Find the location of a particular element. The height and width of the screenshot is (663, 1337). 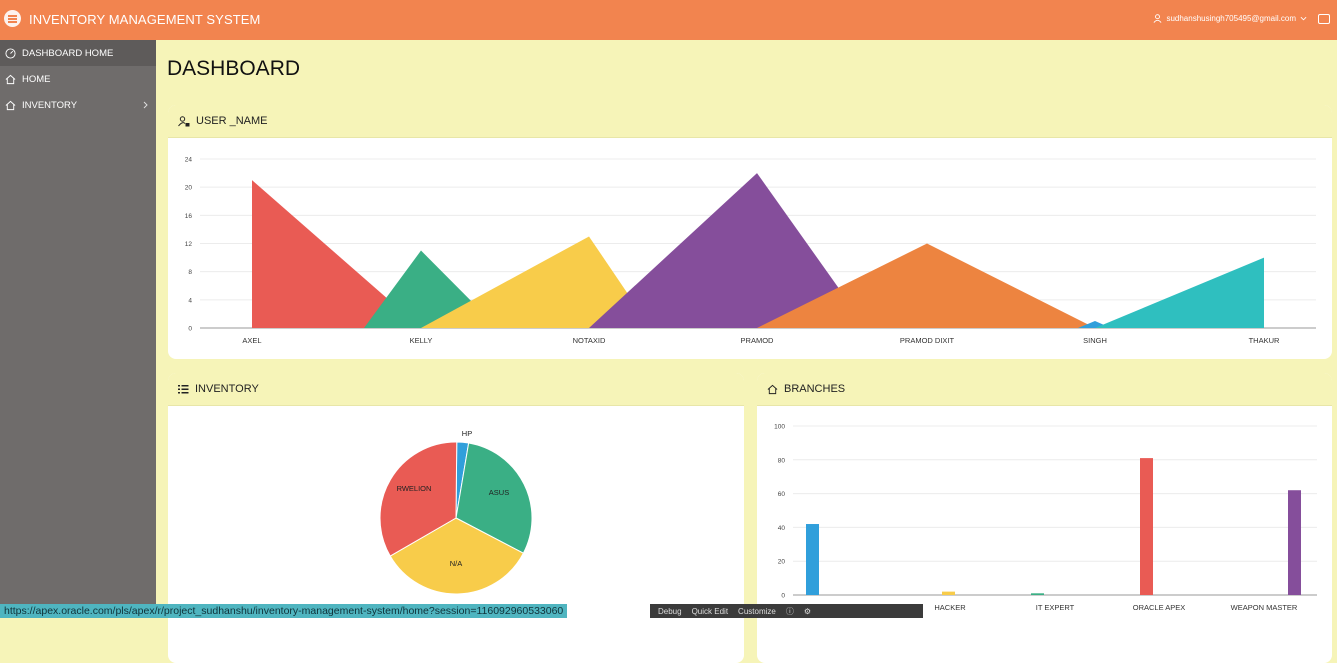

user-icon is located at coordinates (1158, 18).